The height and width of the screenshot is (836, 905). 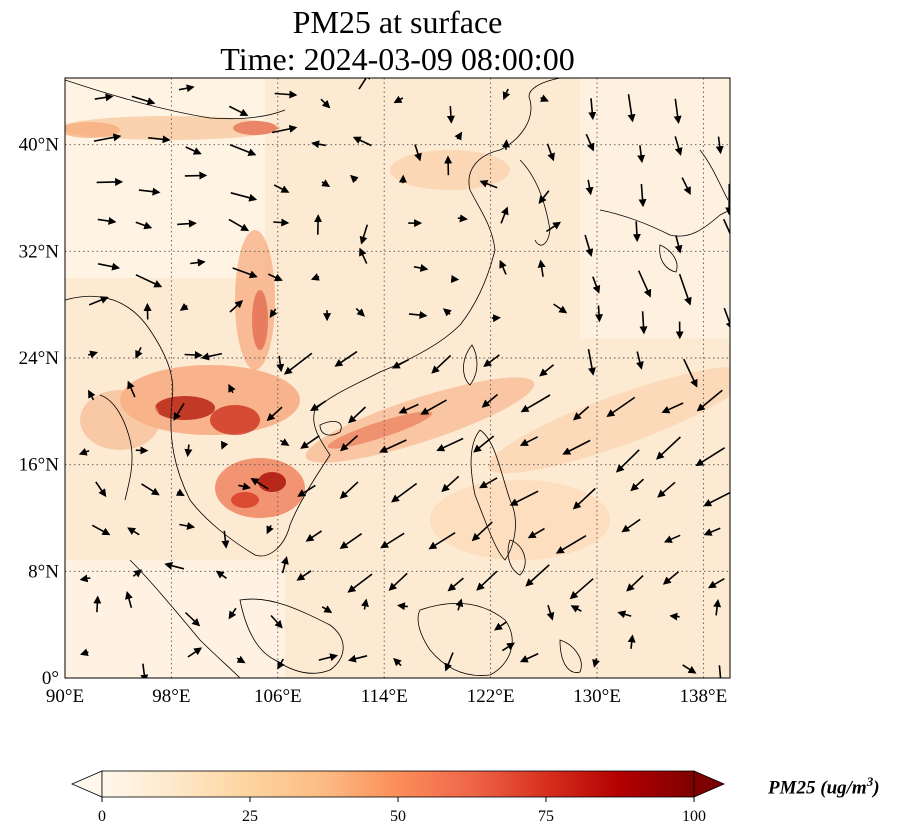 What do you see at coordinates (597, 696) in the screenshot?
I see `x-tick-label: 130°E` at bounding box center [597, 696].